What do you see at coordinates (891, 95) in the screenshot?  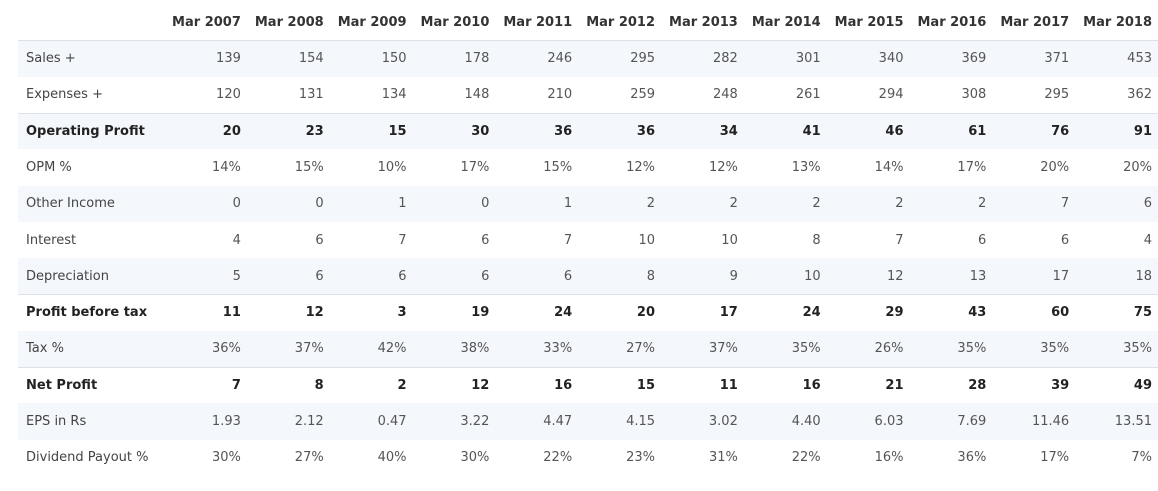 I see `table-cell: 294` at bounding box center [891, 95].